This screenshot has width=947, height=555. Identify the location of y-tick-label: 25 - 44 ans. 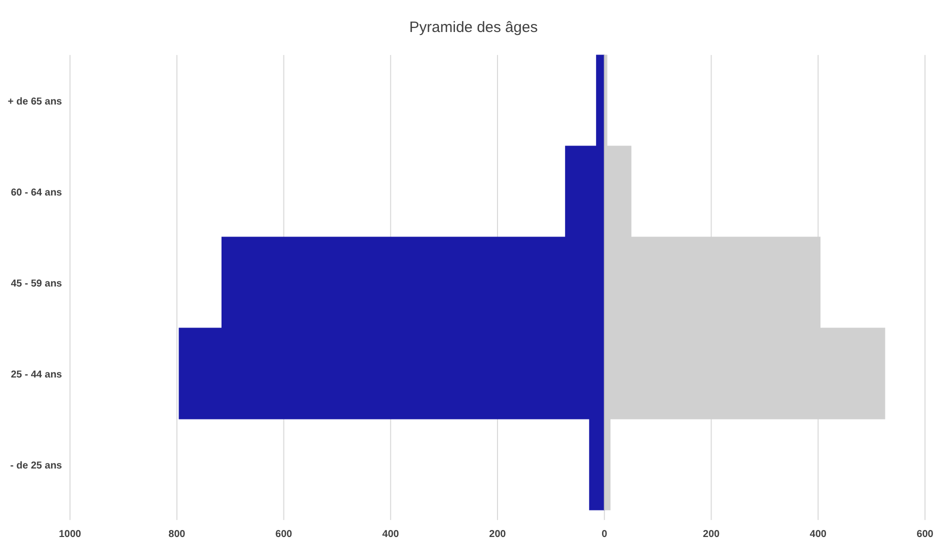
(36, 375).